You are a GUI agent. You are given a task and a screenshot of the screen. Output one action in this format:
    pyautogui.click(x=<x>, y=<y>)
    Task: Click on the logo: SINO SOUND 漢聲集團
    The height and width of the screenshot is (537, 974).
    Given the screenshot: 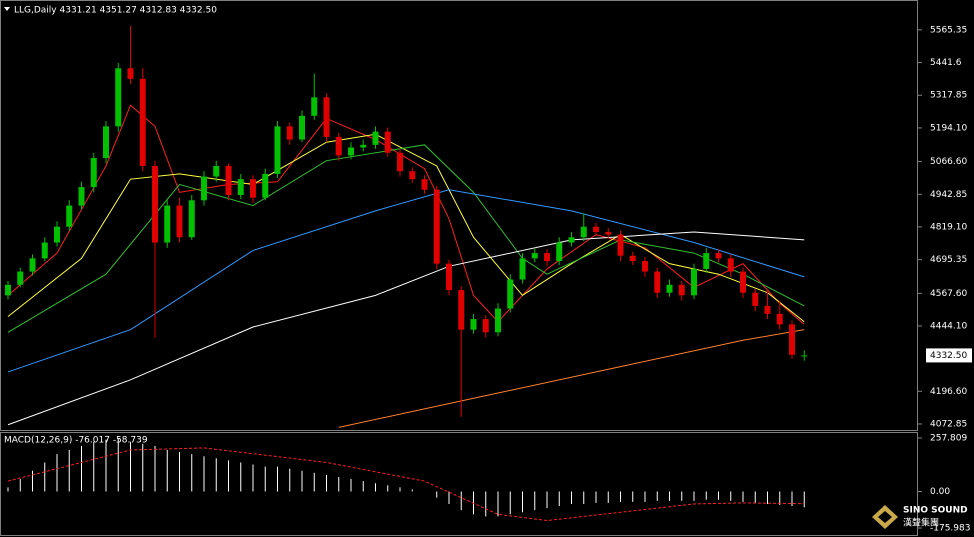 What is the action you would take?
    pyautogui.click(x=920, y=517)
    